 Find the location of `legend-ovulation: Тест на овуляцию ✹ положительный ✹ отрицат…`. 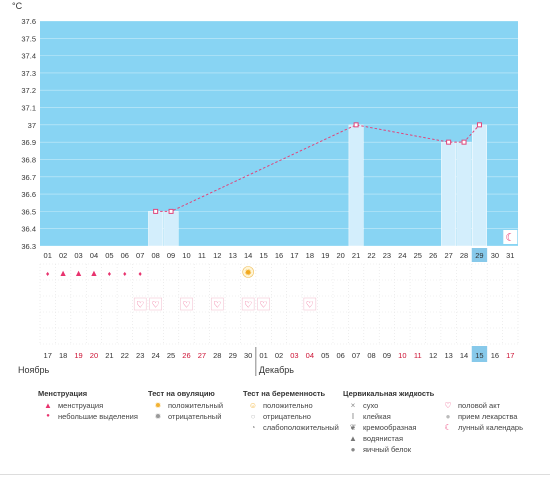

legend-ovulation: Тест на овуляцию ✹ положительный ✹ отрицат… is located at coordinates (185, 405).